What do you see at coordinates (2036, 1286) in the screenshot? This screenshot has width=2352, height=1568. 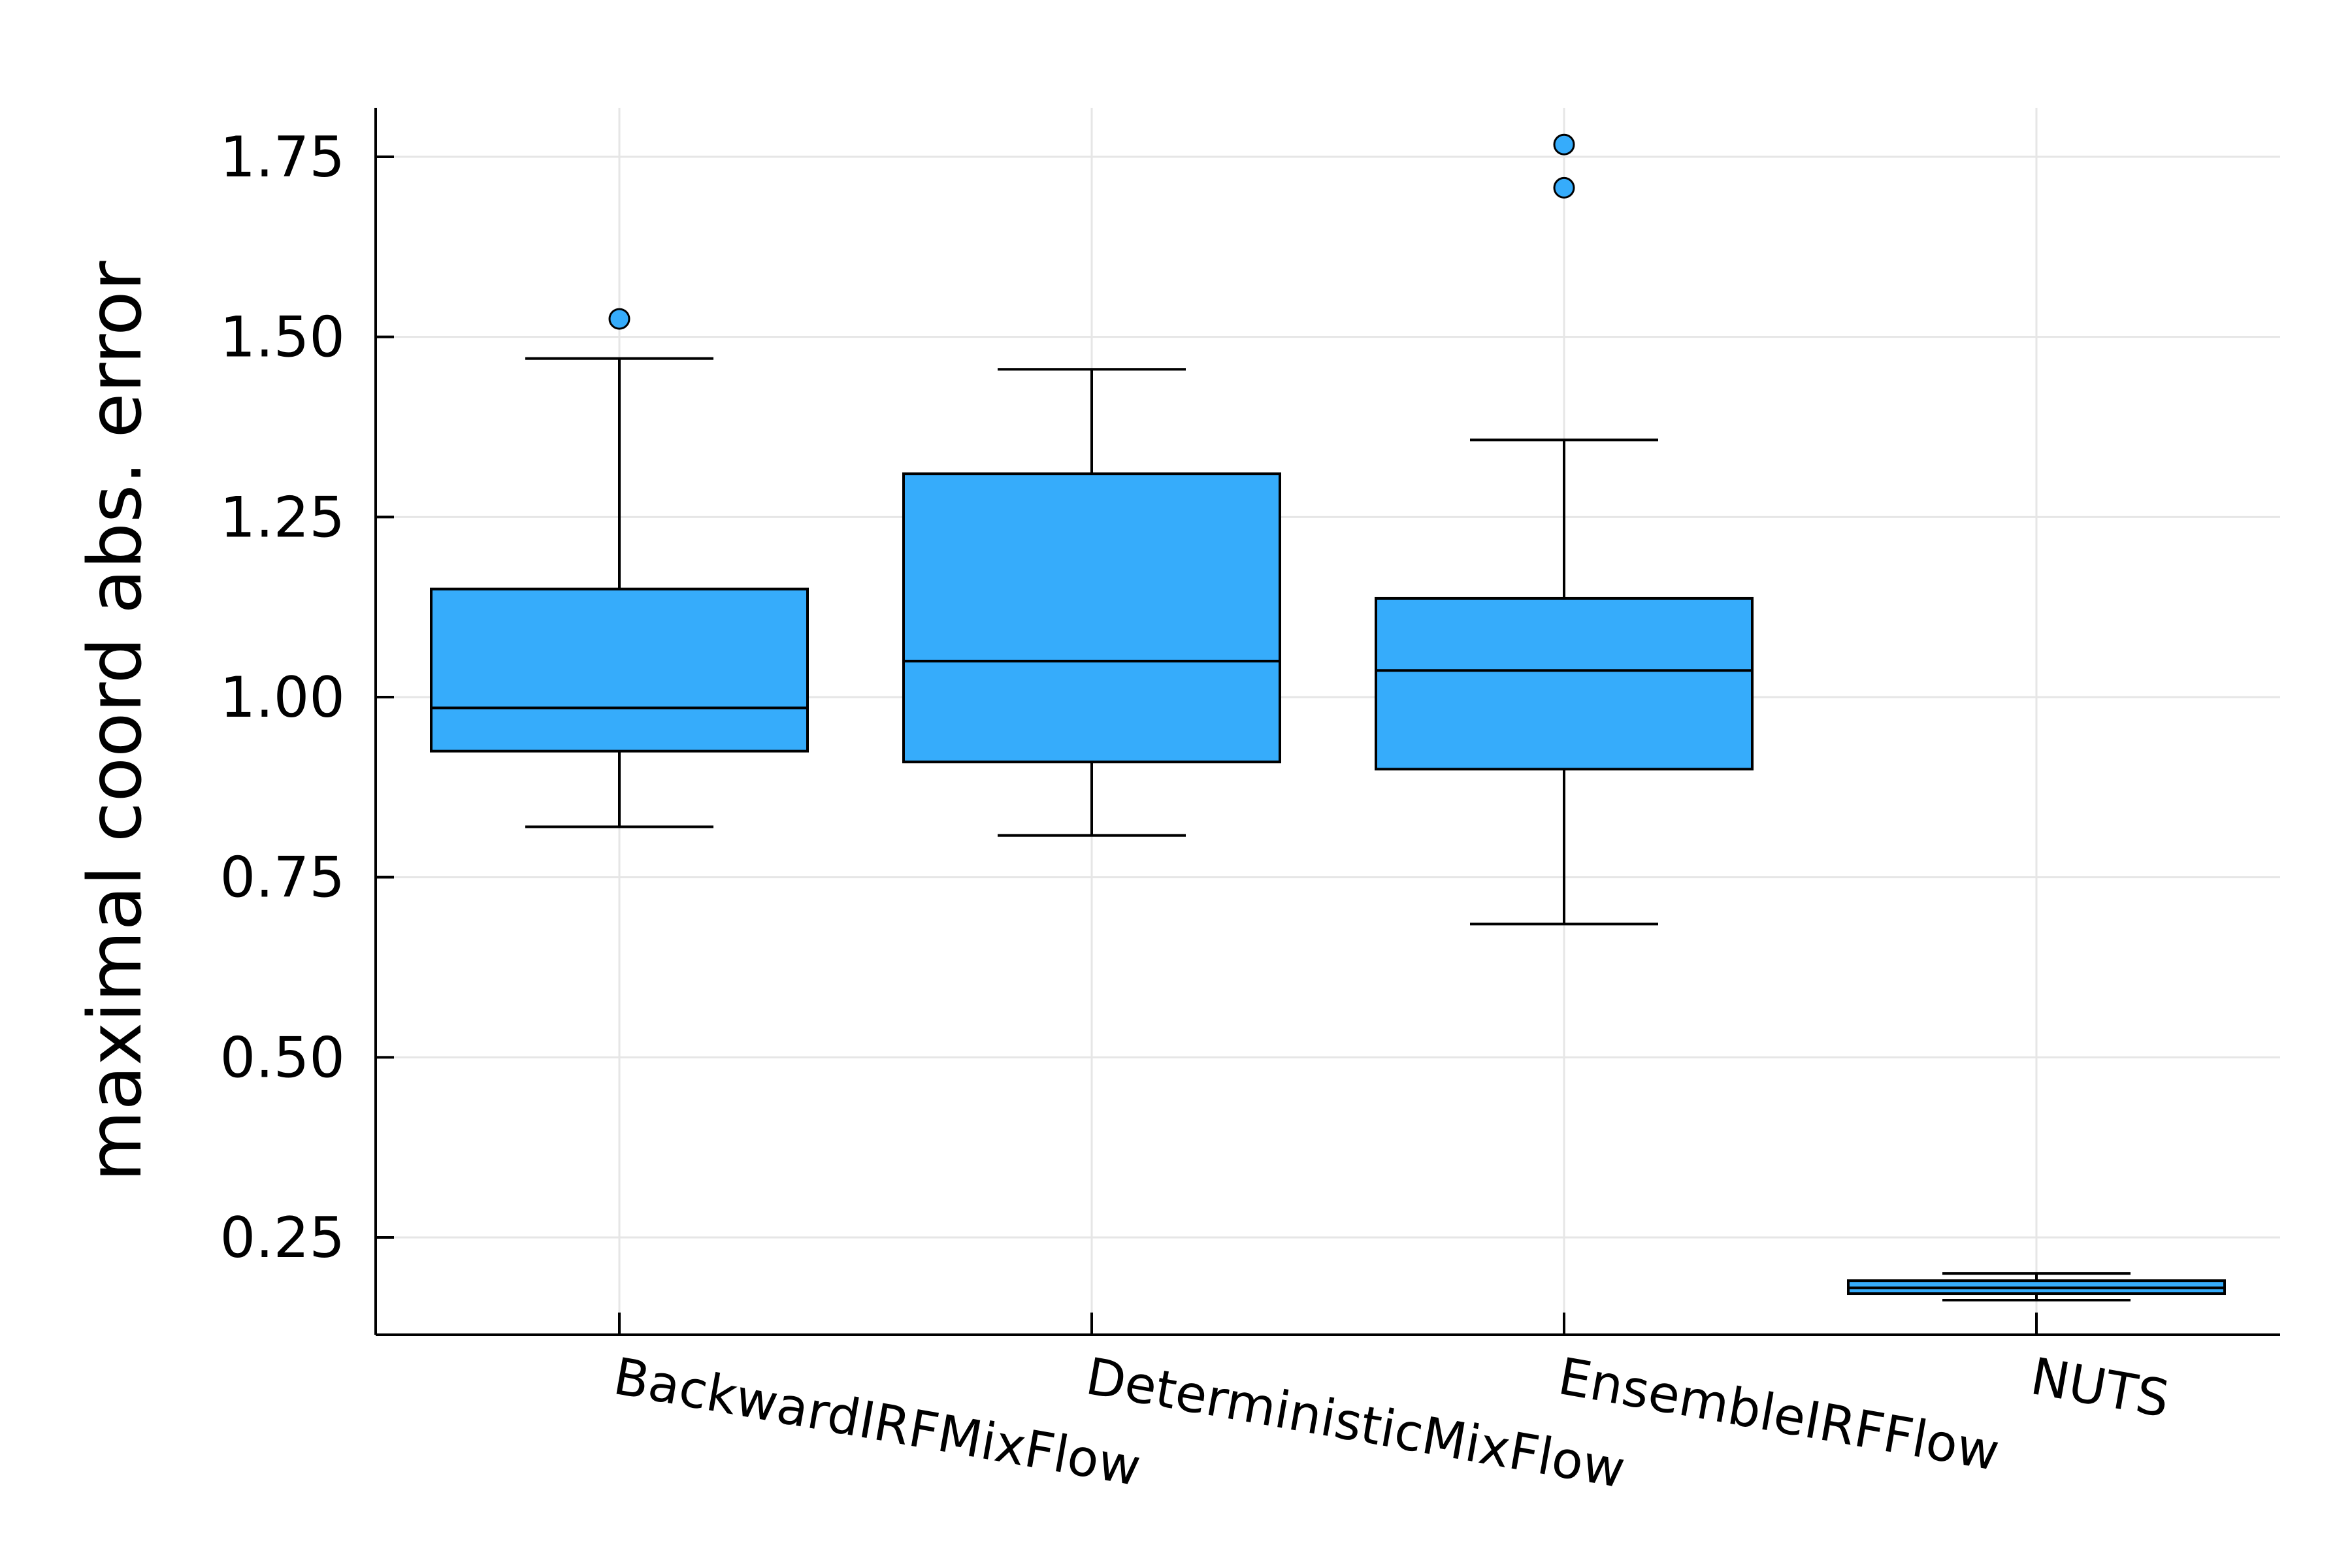 I see `box-nuts` at bounding box center [2036, 1286].